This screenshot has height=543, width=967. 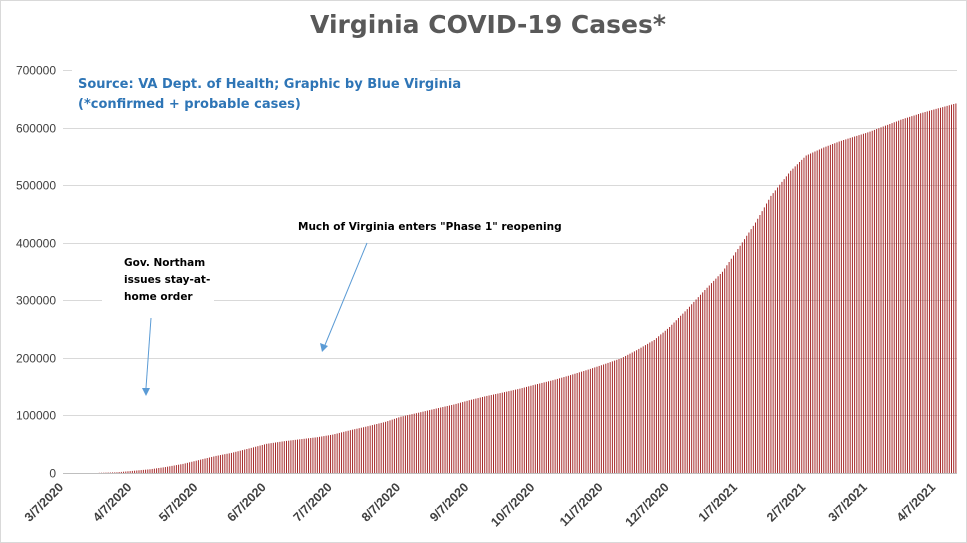 I want to click on y-tick-label: 200000, so click(x=36, y=359).